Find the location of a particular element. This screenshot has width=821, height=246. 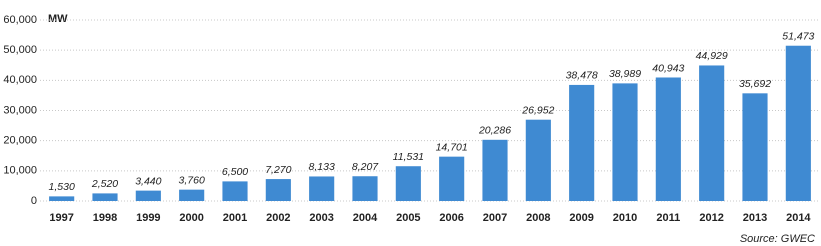

x-tick-label: 2004 is located at coordinates (365, 218).